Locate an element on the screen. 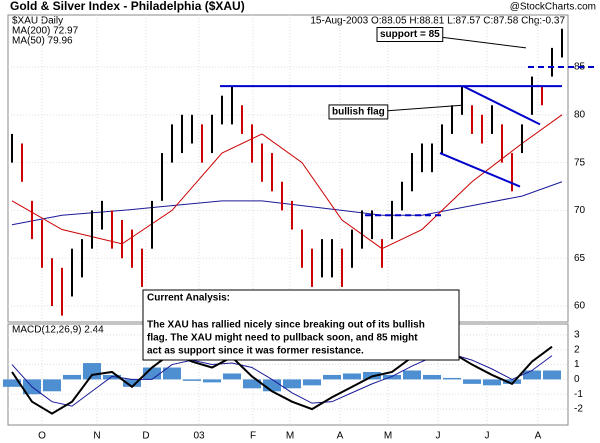  analysis-heading: Current Analysis: is located at coordinates (188, 298).